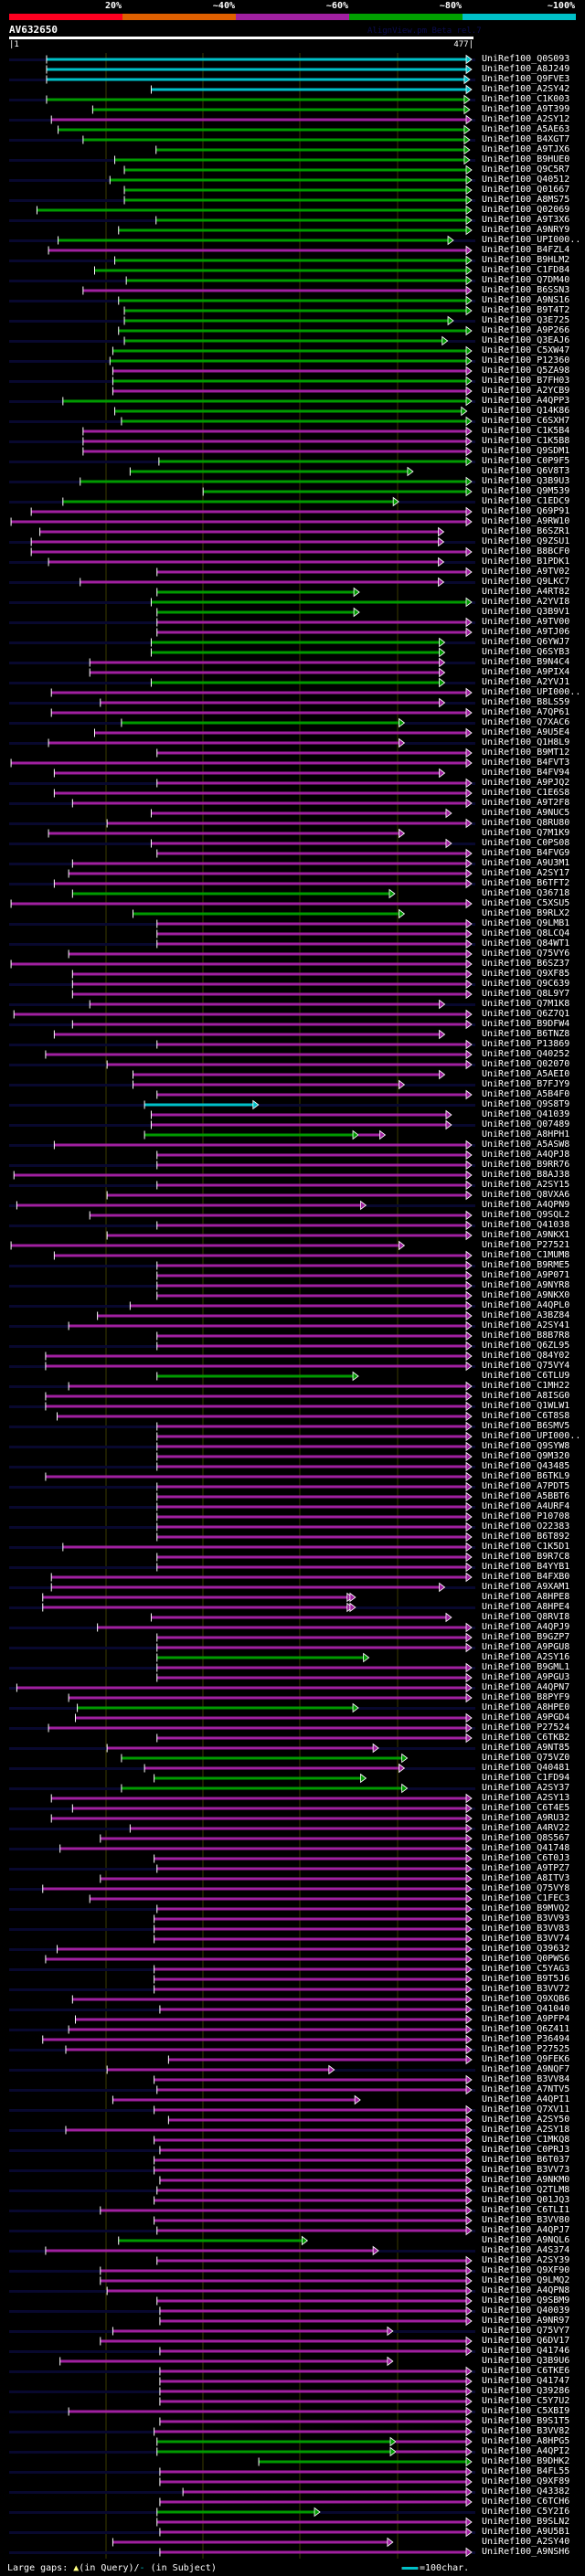  Describe the element at coordinates (526, 210) in the screenshot. I see `hit-label: UniRef100_Q02069` at that location.